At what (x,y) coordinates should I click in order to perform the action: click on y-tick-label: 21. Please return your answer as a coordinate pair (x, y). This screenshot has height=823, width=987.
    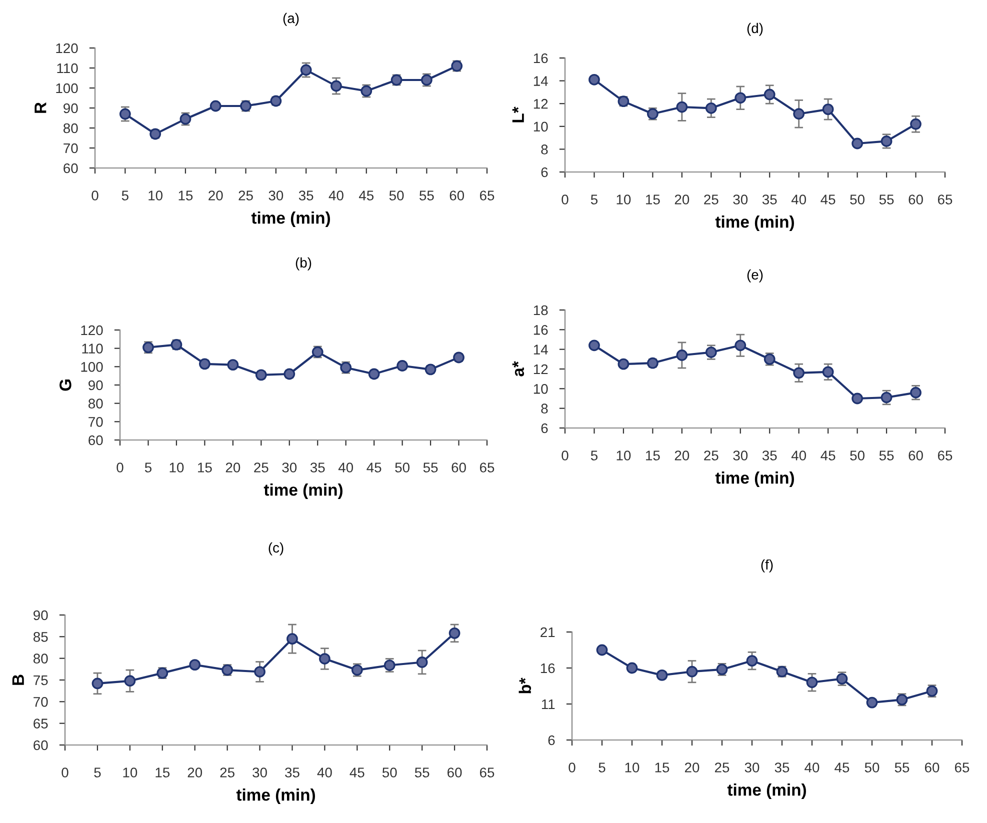
    Looking at the image, I should click on (547, 632).